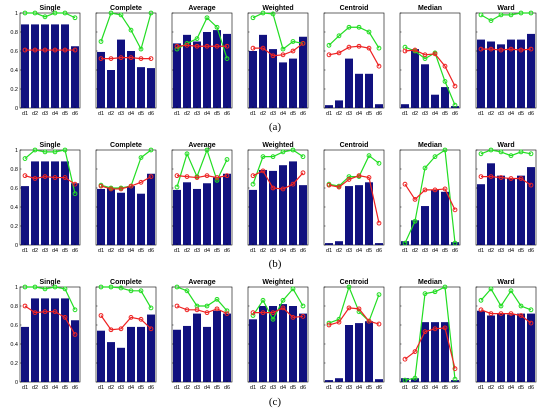  I want to click on x-tick-label: d2, so click(111, 251).